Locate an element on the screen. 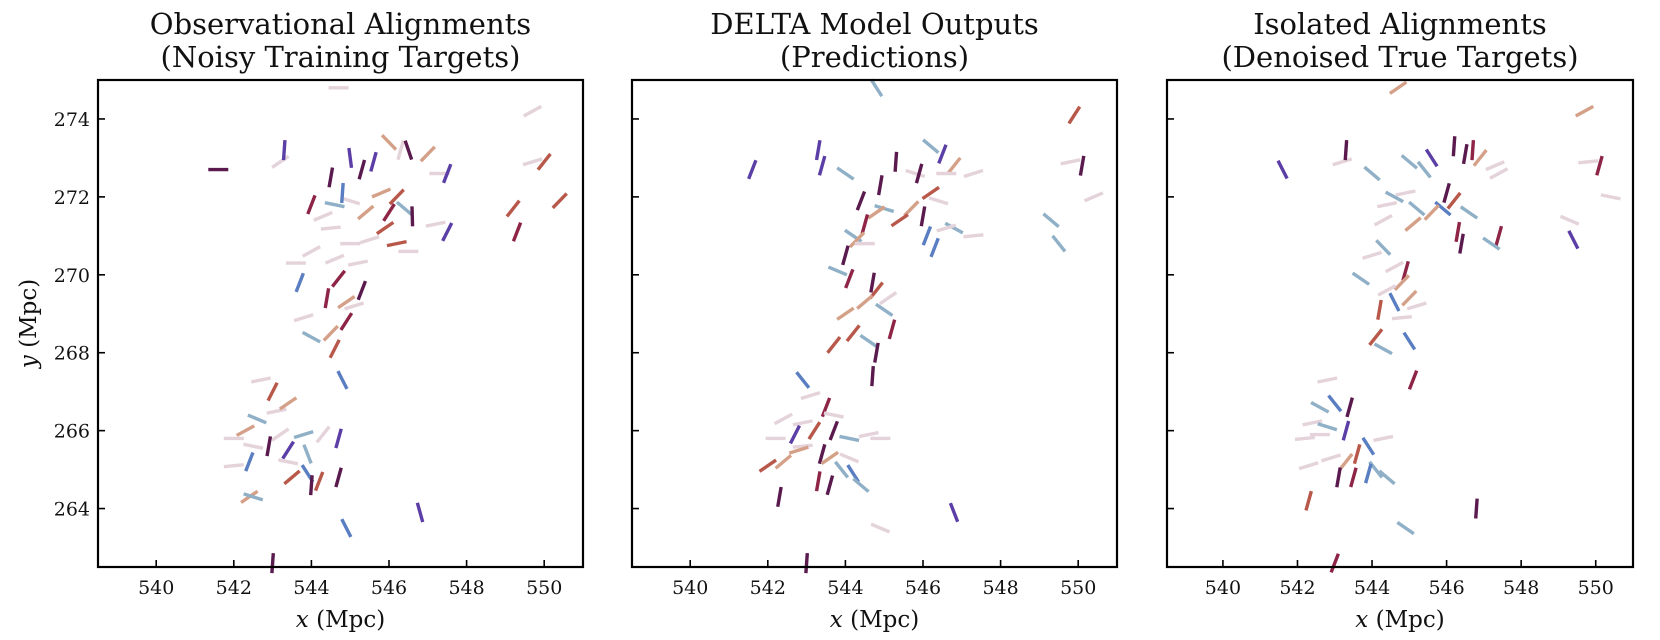 The width and height of the screenshot is (1660, 640). y-tick-label: 268 is located at coordinates (72, 354).